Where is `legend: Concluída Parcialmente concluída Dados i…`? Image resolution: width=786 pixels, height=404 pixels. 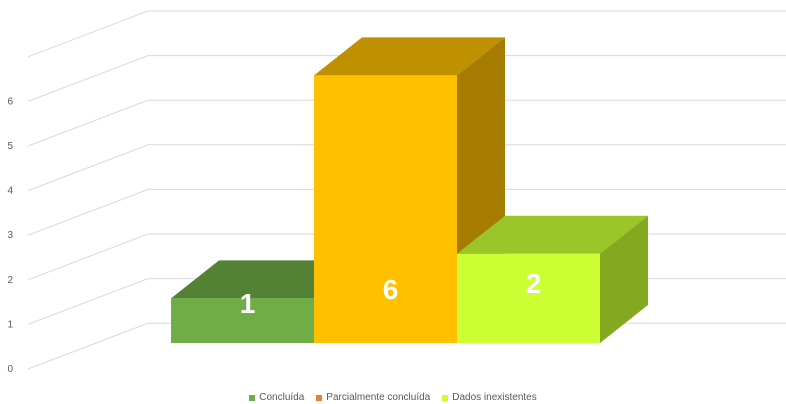 legend: Concluída Parcialmente concluída Dados i… is located at coordinates (393, 397).